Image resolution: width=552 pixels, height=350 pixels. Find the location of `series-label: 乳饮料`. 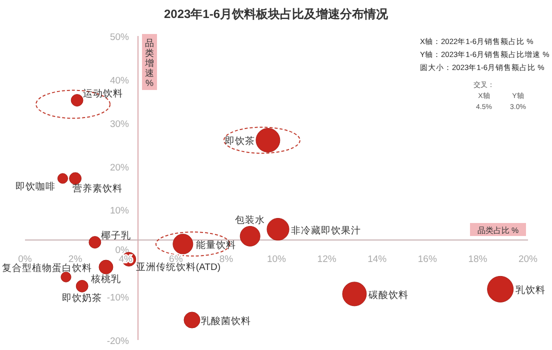

series-label: 乳饮料 is located at coordinates (530, 290).